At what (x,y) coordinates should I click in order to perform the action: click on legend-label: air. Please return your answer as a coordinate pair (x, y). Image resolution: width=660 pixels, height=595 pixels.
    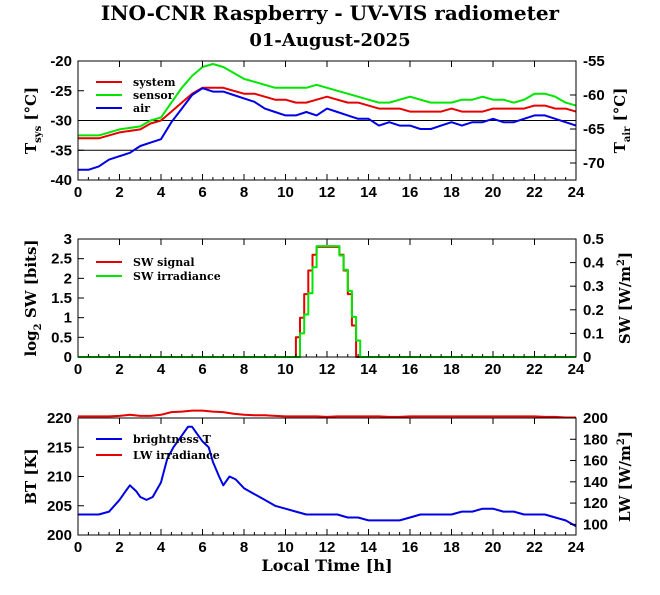
    Looking at the image, I should click on (141, 108).